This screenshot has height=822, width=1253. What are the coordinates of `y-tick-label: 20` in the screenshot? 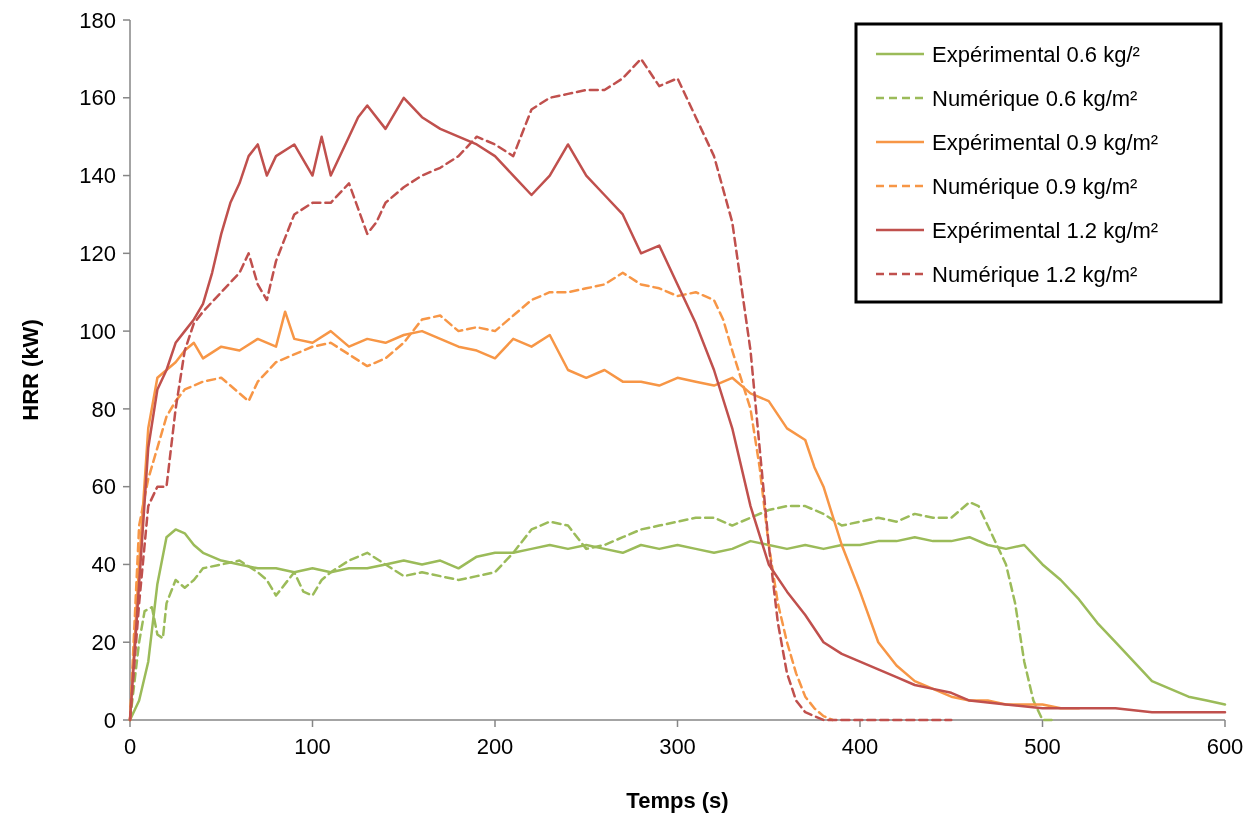 It's located at (103, 642).